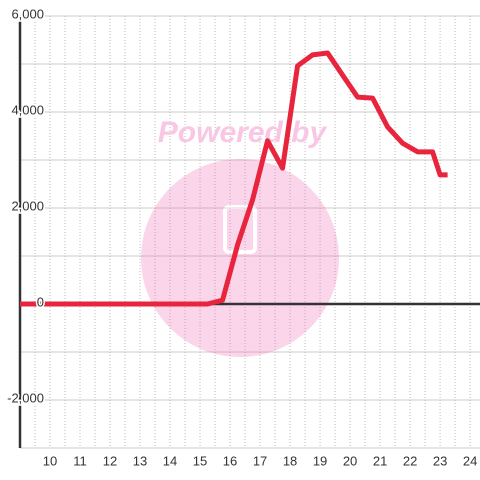 This screenshot has width=480, height=480. Describe the element at coordinates (27, 13) in the screenshot. I see `y-tick-label: 6,000` at that location.